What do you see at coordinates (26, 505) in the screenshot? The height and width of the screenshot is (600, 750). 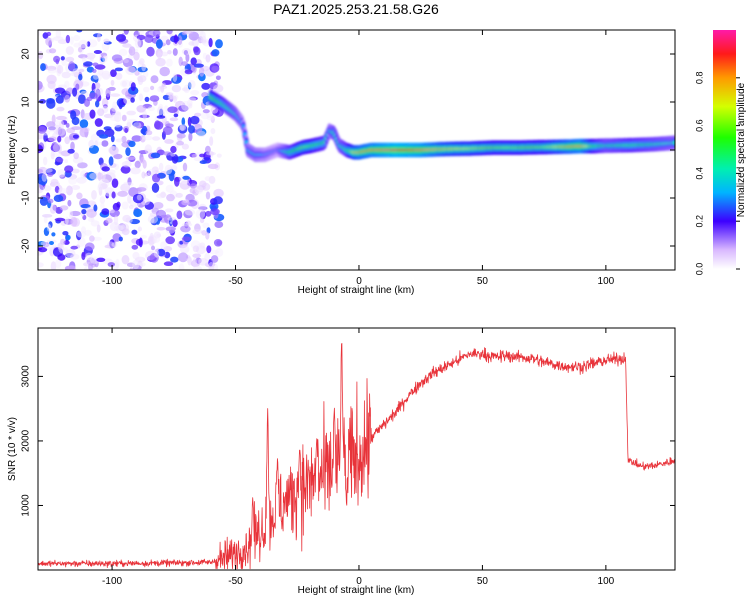 I see `snr-y-tick-label: 1000` at bounding box center [26, 505].